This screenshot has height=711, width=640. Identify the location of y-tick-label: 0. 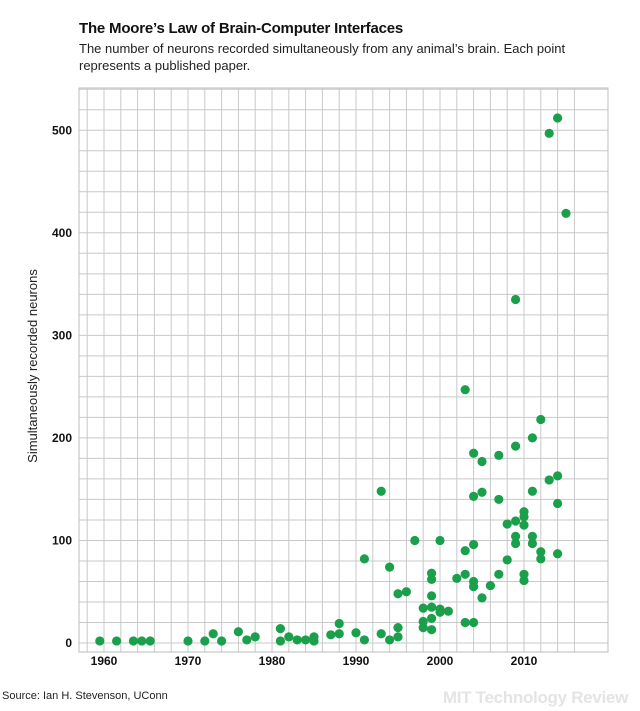
(68, 643).